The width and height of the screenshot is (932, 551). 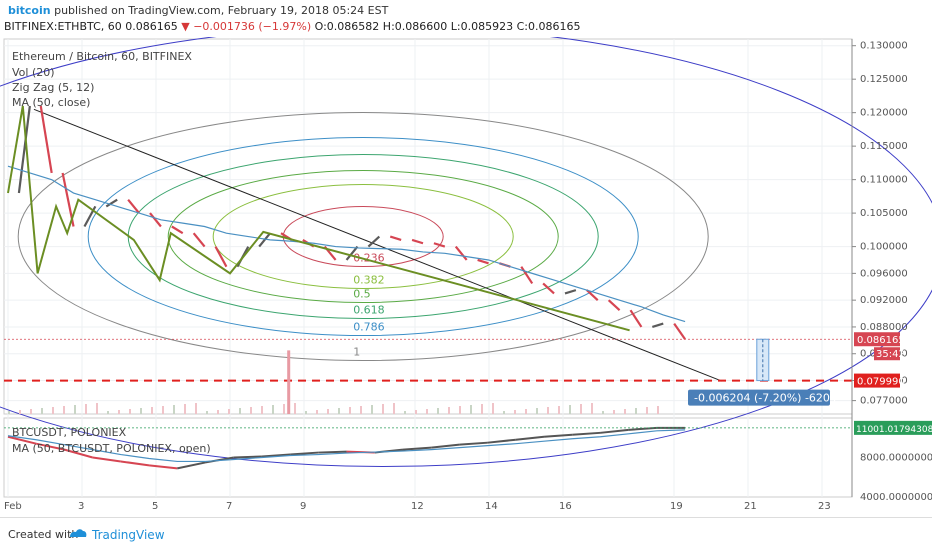 What do you see at coordinates (881, 382) in the screenshot?
I see `target-price-value: 0.079990` at bounding box center [881, 382].